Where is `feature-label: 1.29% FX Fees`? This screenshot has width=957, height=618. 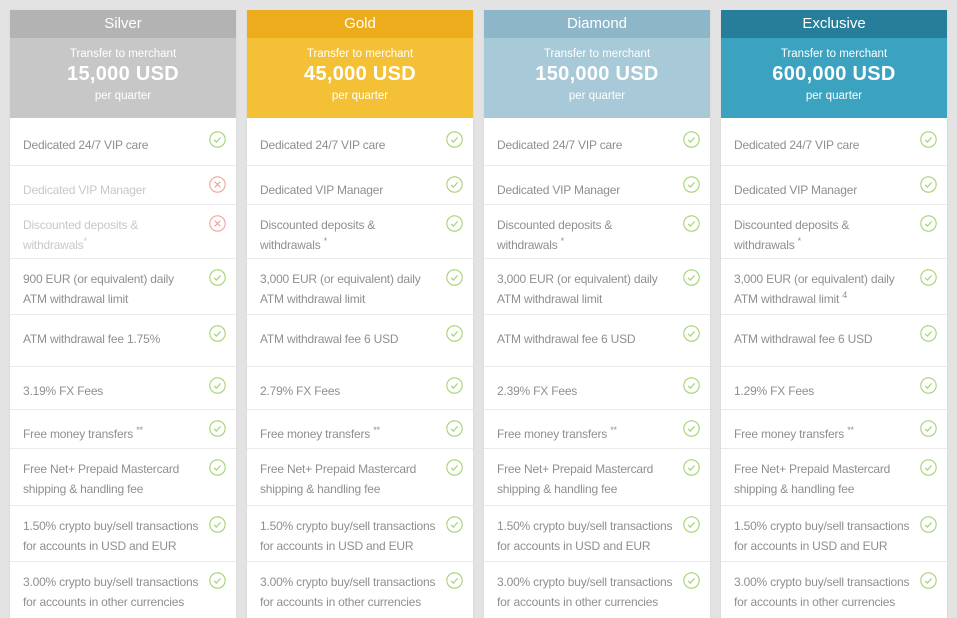
feature-label: 1.29% FX Fees is located at coordinates (774, 391).